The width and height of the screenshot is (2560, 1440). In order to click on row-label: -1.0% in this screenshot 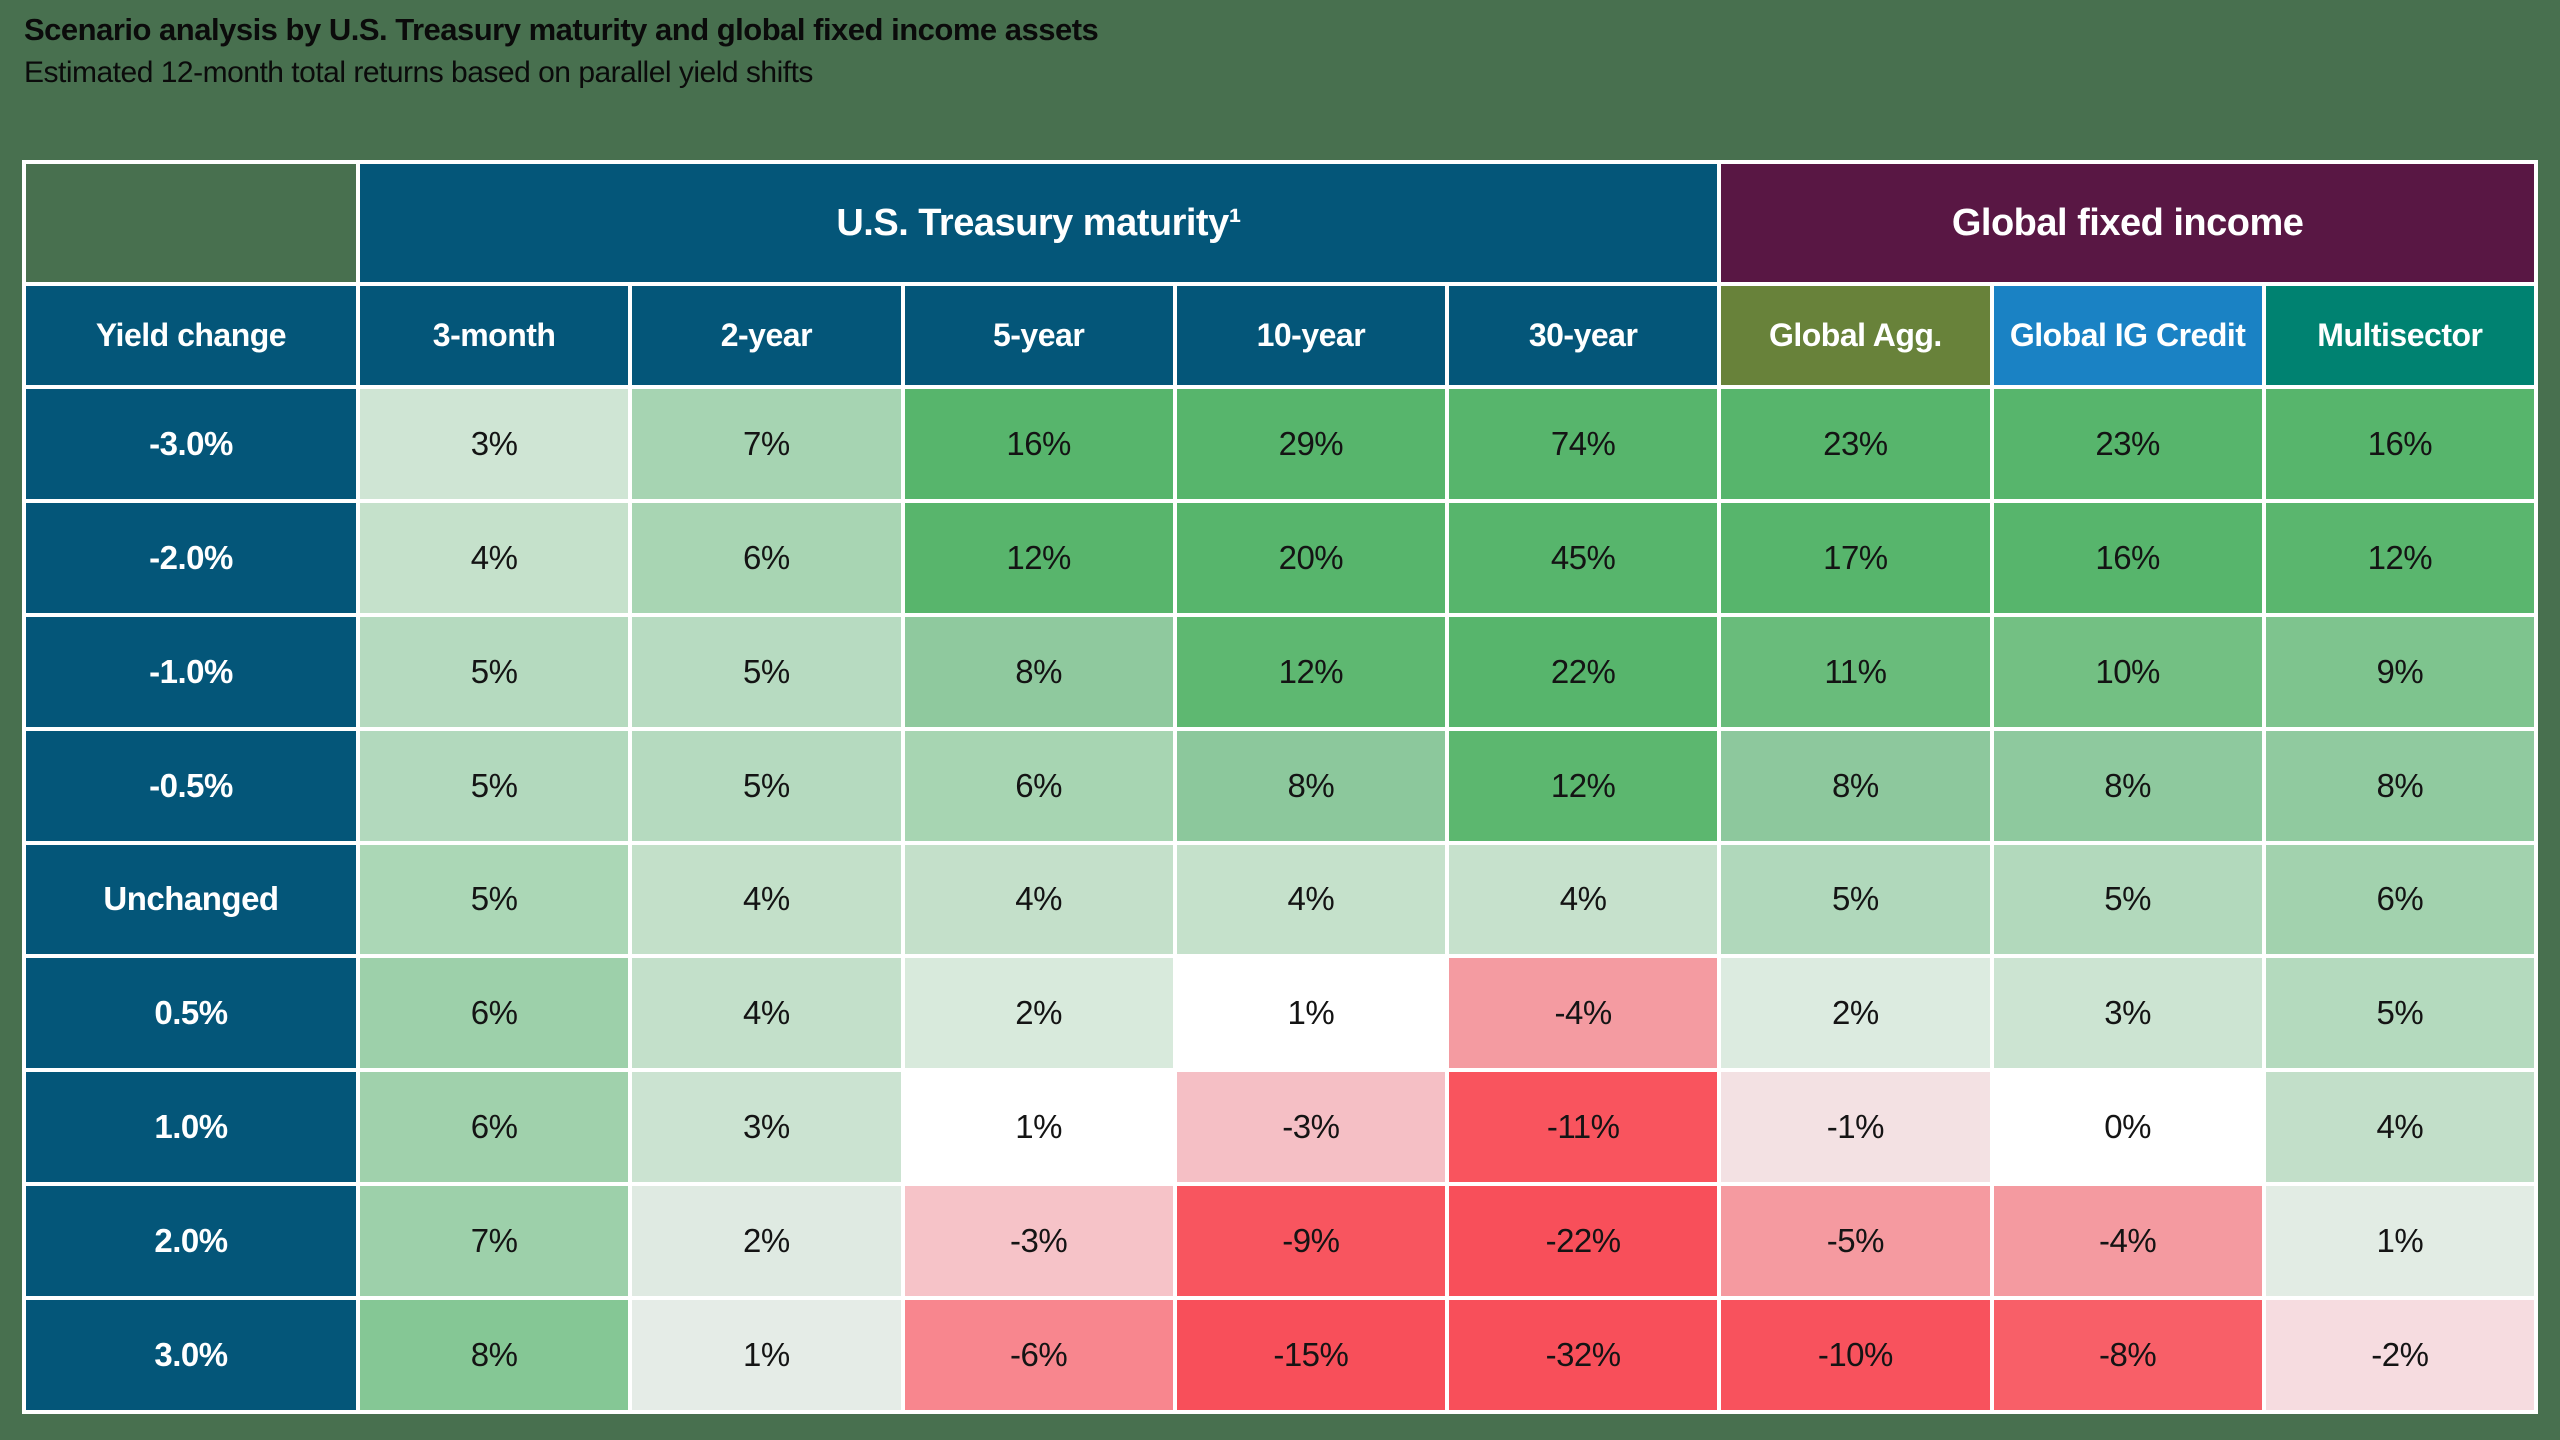, I will do `click(191, 671)`.